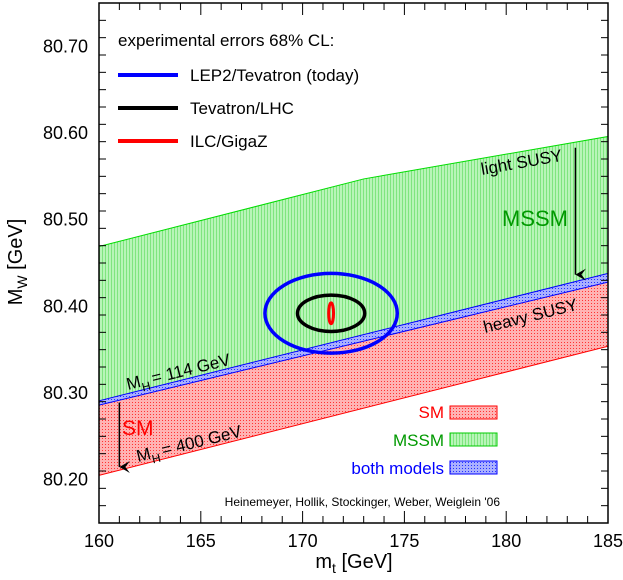 The image size is (623, 580). What do you see at coordinates (99, 541) in the screenshot?
I see `x-tick-label: 160` at bounding box center [99, 541].